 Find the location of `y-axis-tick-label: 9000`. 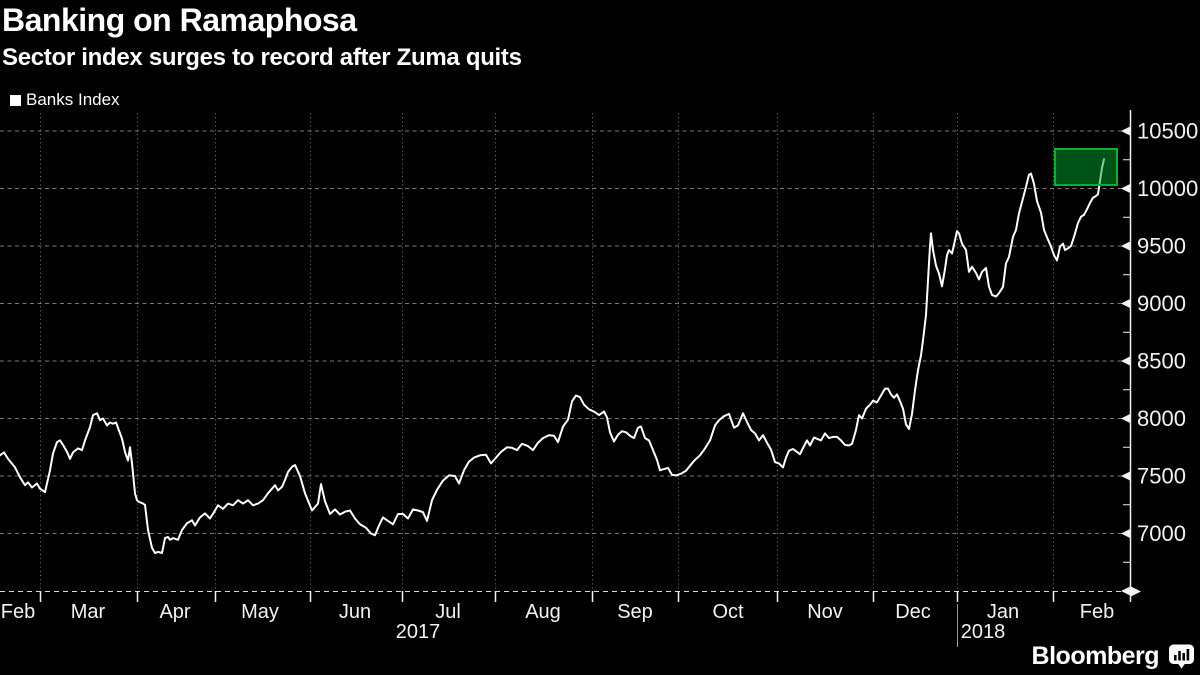

y-axis-tick-label: 9000 is located at coordinates (1161, 303).